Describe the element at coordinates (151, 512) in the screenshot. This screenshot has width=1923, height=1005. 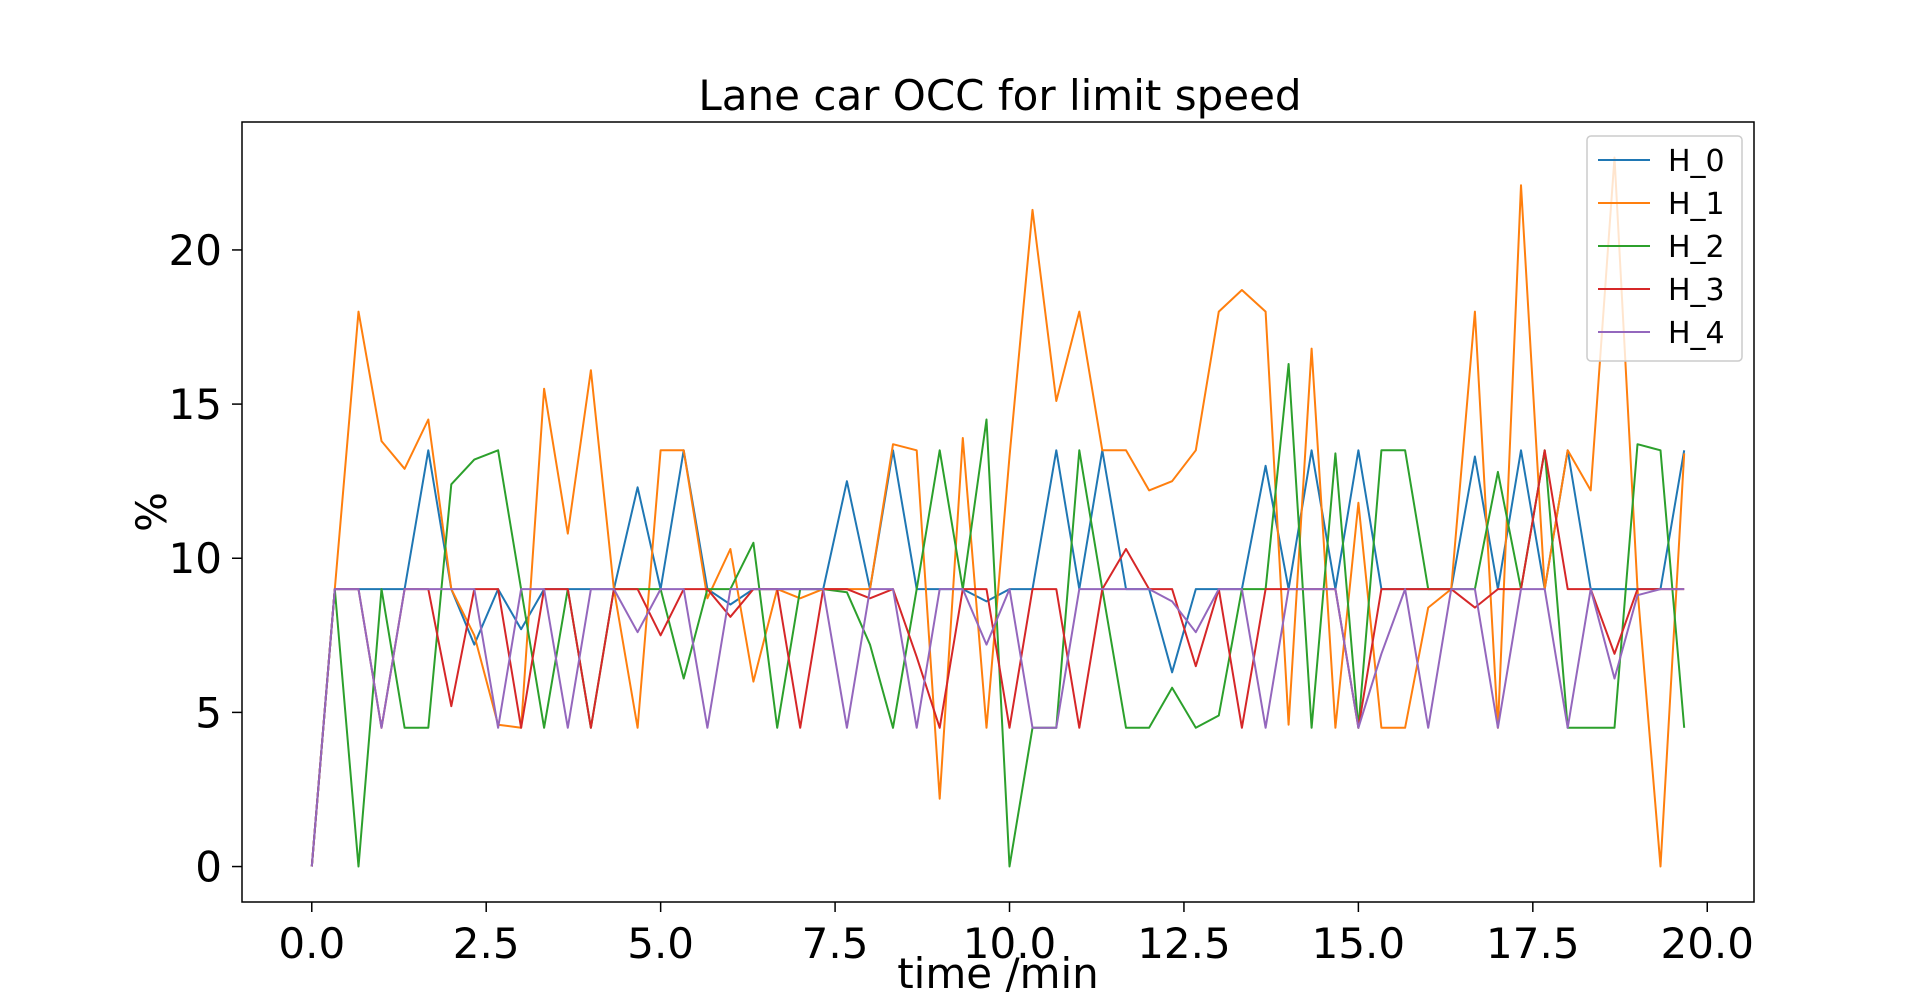
I see `y-axis-label: %` at that location.